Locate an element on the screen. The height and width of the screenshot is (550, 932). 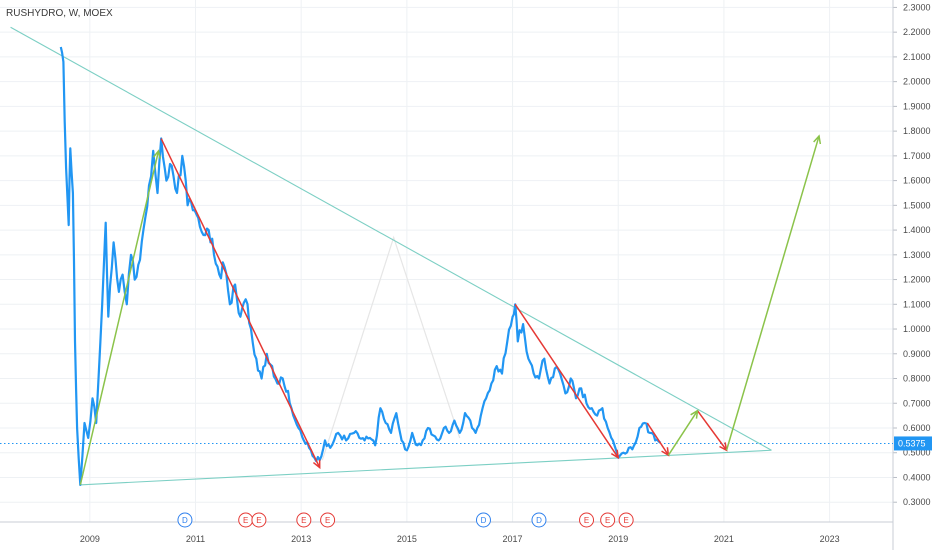
y-tick-label: 1.4000 is located at coordinates (917, 230).